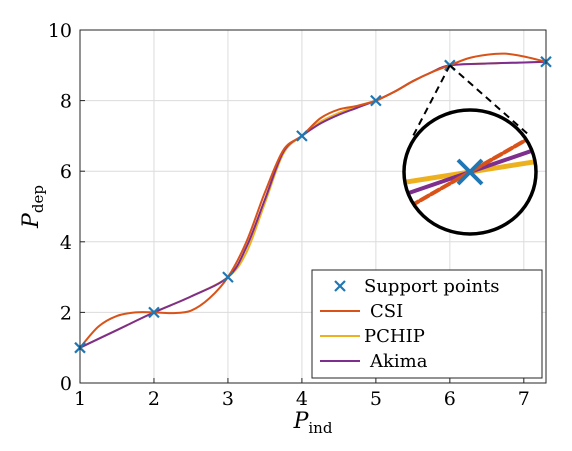 The height and width of the screenshot is (451, 572). I want to click on y-tick-label: 10, so click(60, 31).